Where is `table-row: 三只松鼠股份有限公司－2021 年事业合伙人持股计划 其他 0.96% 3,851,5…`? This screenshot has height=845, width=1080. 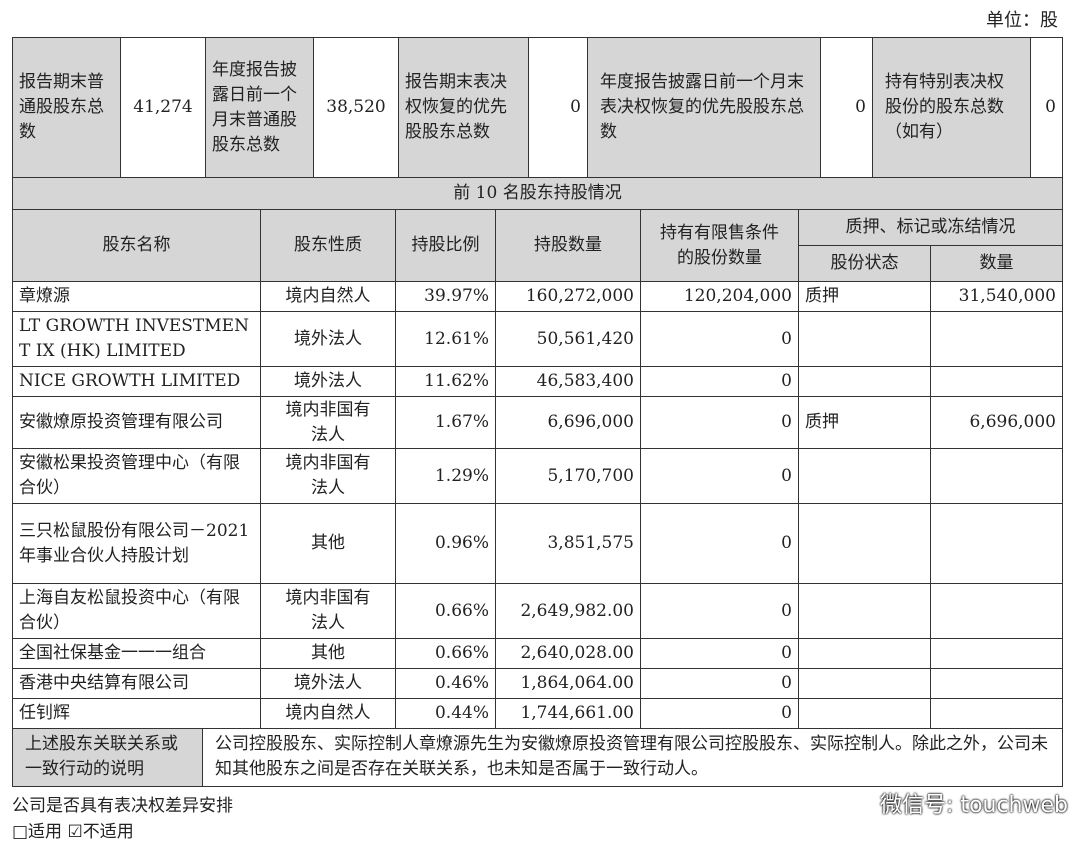
table-row: 三只松鼠股份有限公司－2021 年事业合伙人持股计划 其他 0.96% 3,851,5… is located at coordinates (537, 543).